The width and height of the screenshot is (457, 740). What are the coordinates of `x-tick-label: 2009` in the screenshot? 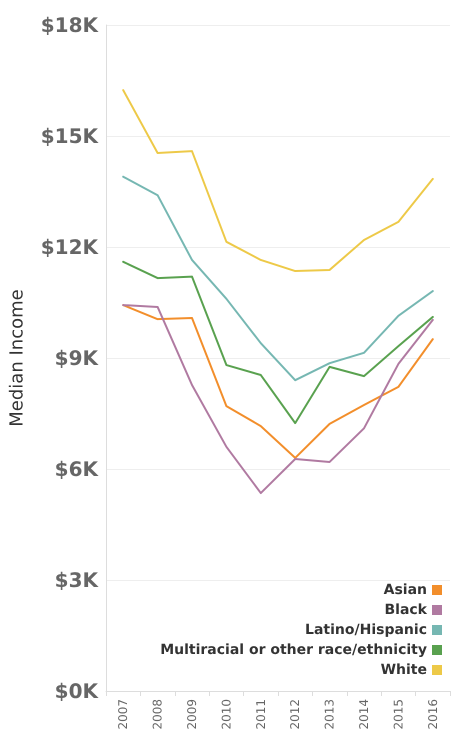 It's located at (192, 714).